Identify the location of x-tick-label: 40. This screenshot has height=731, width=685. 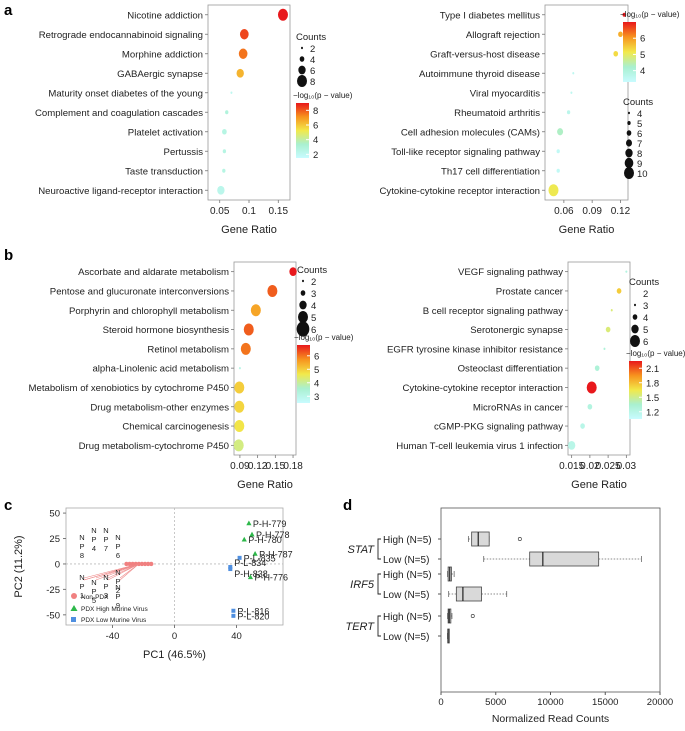
(236, 636).